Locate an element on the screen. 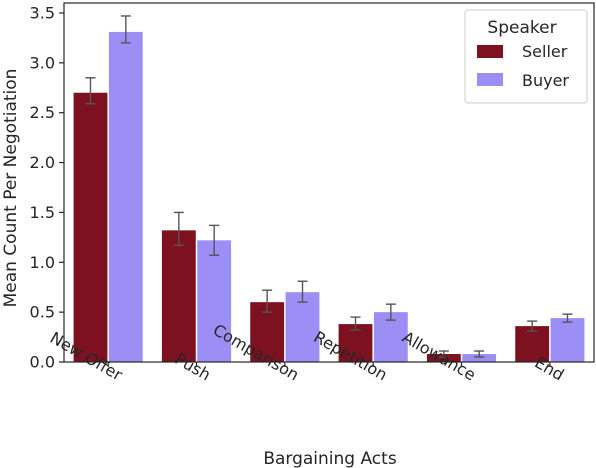 This screenshot has width=596, height=468. bar-buyer-allowance is located at coordinates (479, 358).